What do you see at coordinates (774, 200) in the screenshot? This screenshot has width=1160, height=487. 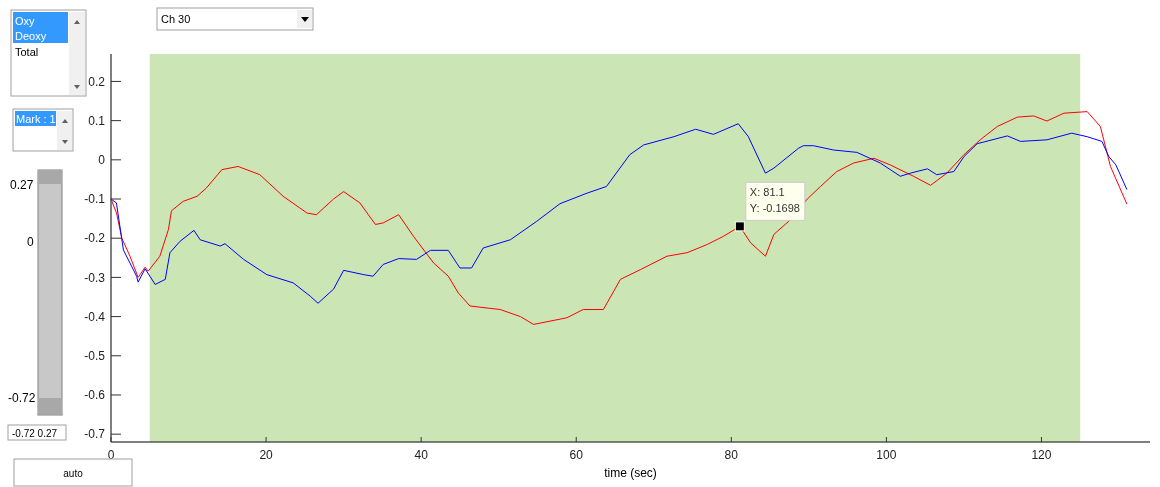 I see `annotation: X: 81.1 Y: -0.1698` at bounding box center [774, 200].